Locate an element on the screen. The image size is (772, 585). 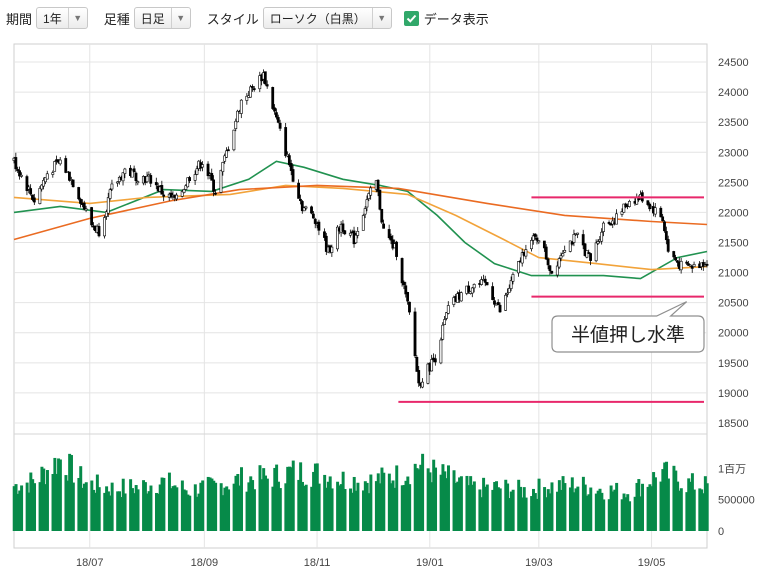
date-tick-label: 18/09 is located at coordinates (205, 563).